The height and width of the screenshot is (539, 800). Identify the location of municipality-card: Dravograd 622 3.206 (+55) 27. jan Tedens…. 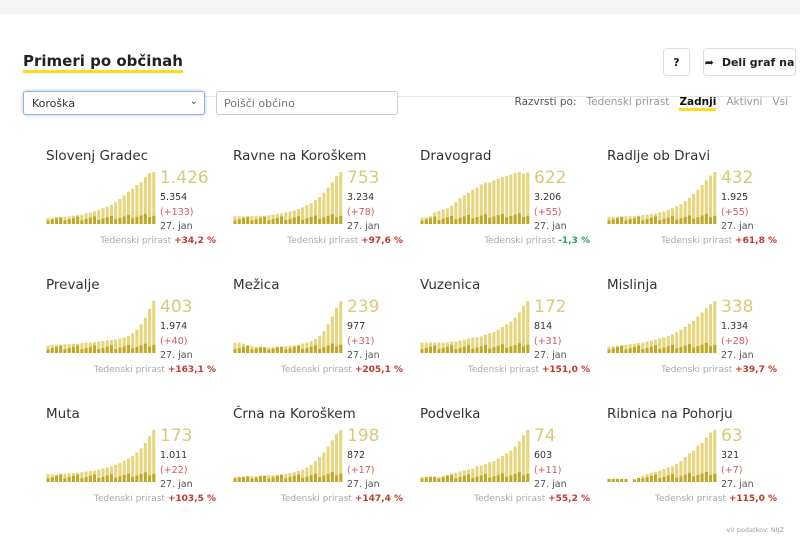
(505, 203).